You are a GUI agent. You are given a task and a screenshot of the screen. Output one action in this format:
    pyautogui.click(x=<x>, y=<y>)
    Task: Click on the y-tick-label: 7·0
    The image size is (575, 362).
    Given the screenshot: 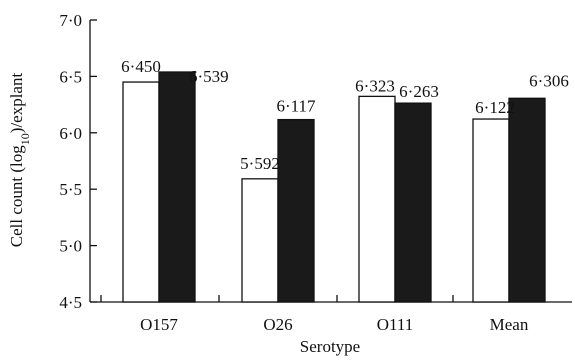 What is the action you would take?
    pyautogui.click(x=70, y=20)
    